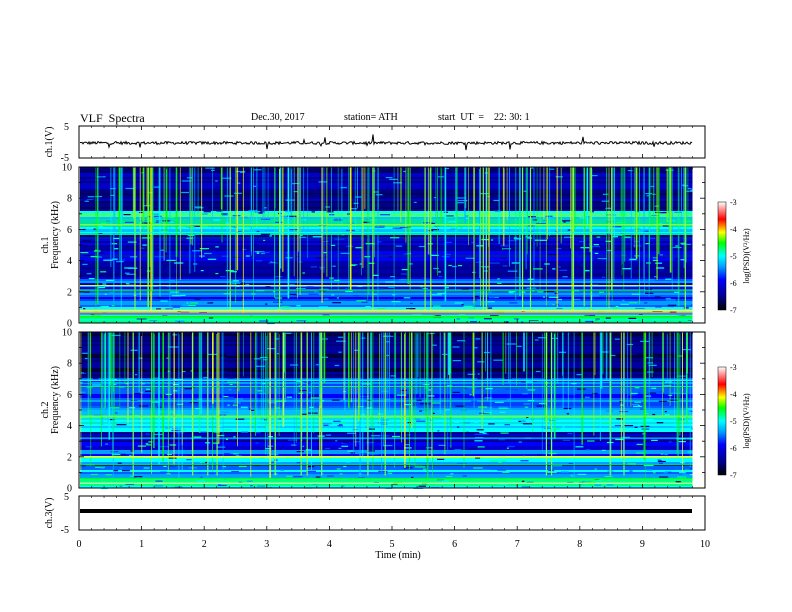  What do you see at coordinates (394, 544) in the screenshot?
I see `time-axis-tick-labels: 0 1 2 3 4 5 6 7 8 9 10` at bounding box center [394, 544].